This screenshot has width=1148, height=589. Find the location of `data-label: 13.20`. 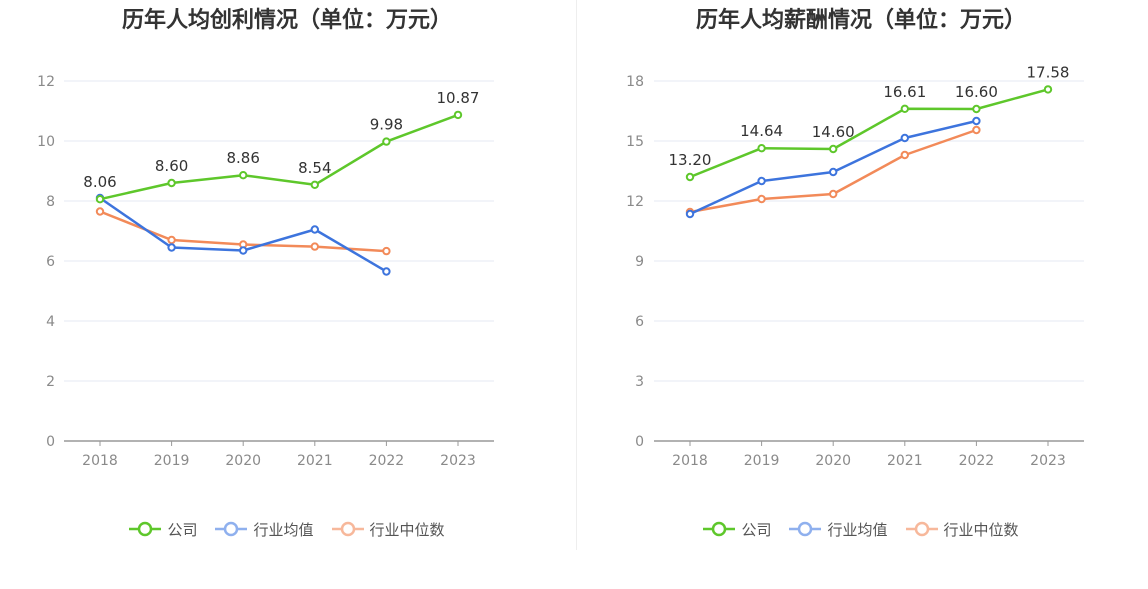

data-label: 13.20 is located at coordinates (690, 160).